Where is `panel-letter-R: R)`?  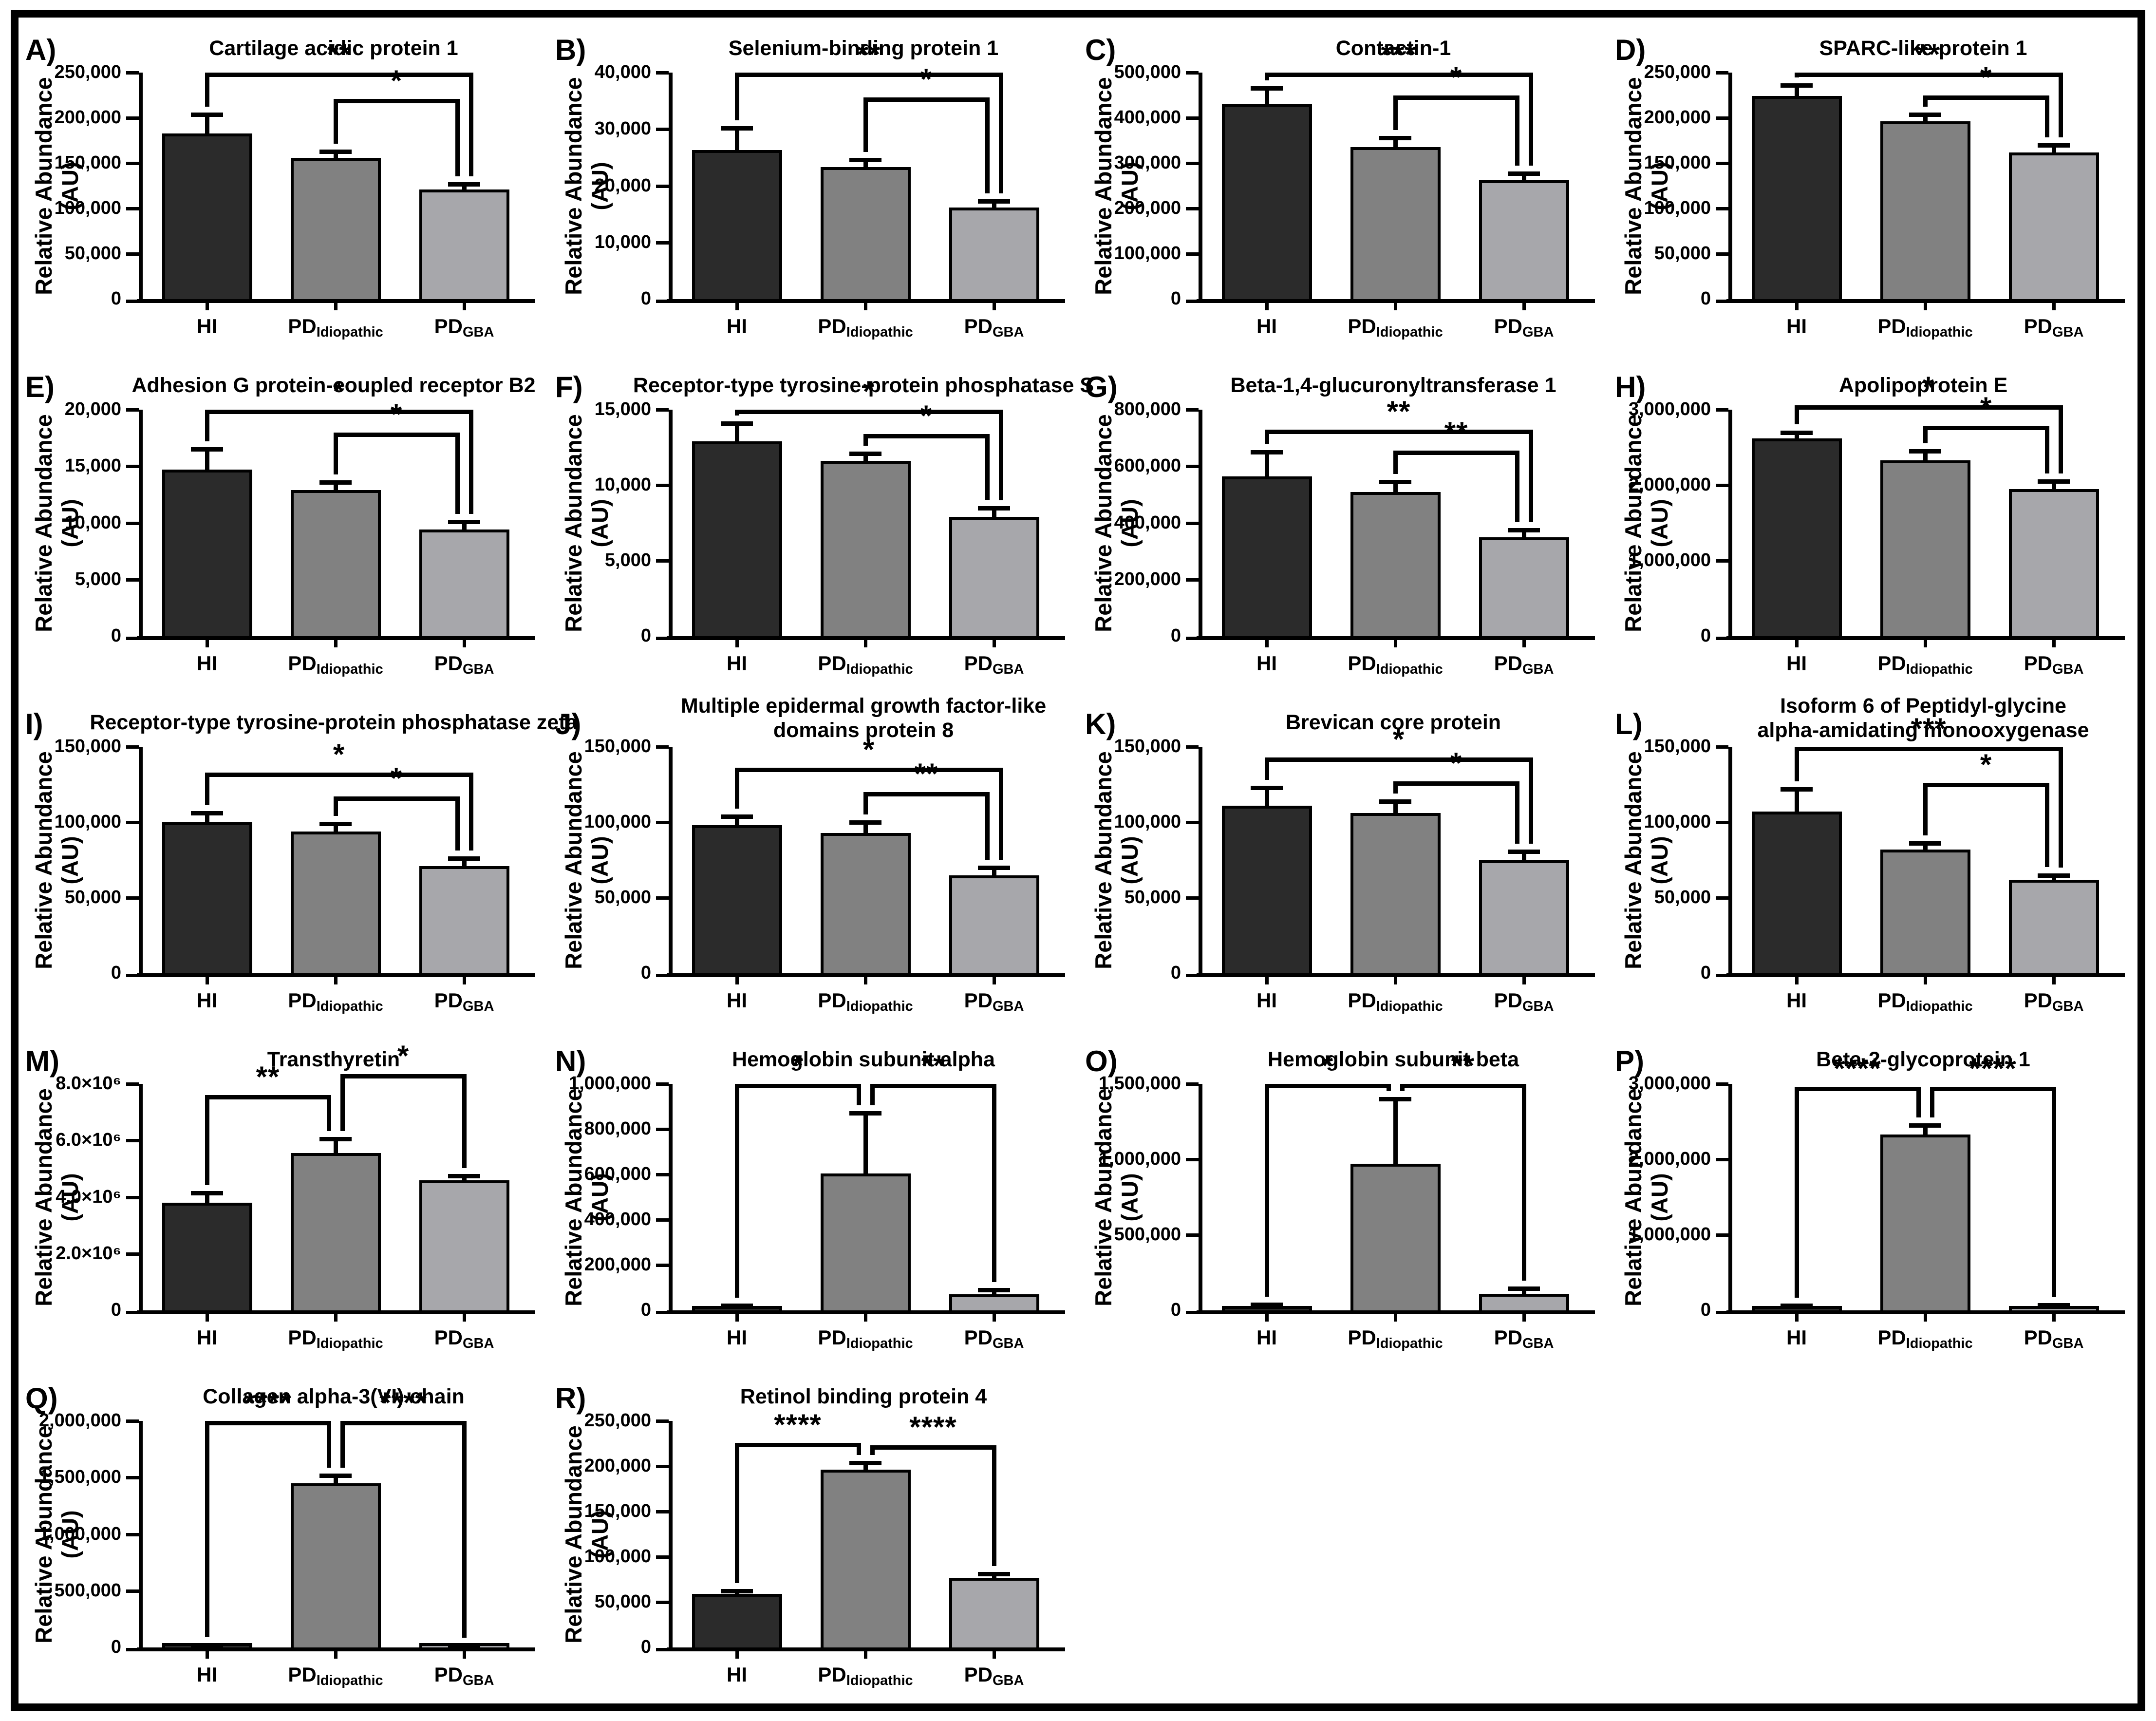
panel-letter-R: R) is located at coordinates (570, 1398).